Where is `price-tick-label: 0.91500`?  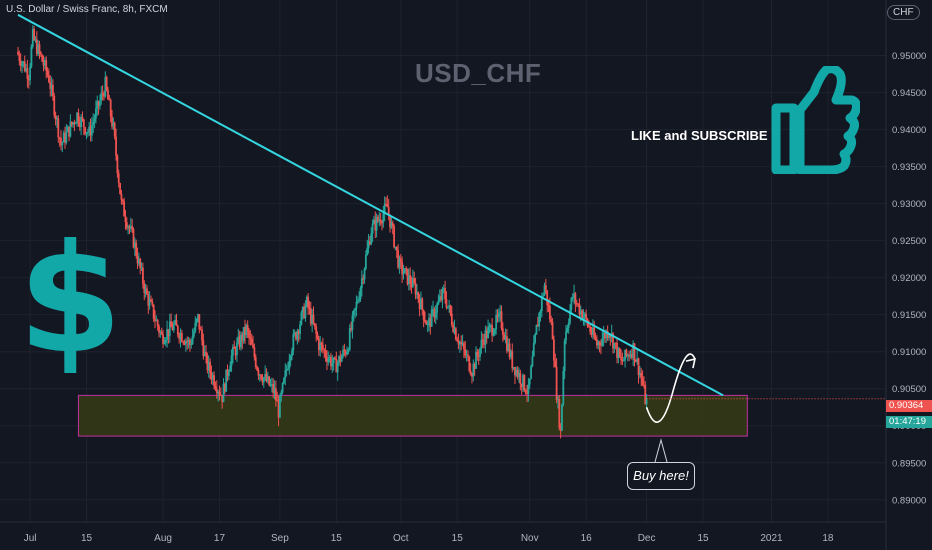
price-tick-label: 0.91500 is located at coordinates (909, 315).